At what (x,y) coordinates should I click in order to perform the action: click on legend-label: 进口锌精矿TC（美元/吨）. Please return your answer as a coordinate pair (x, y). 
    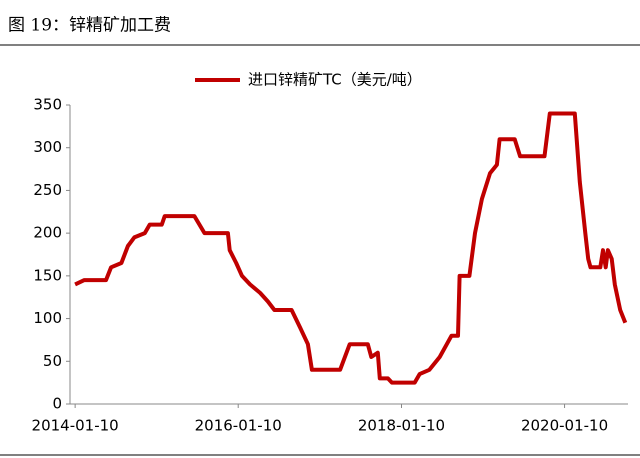
    Looking at the image, I should click on (335, 80).